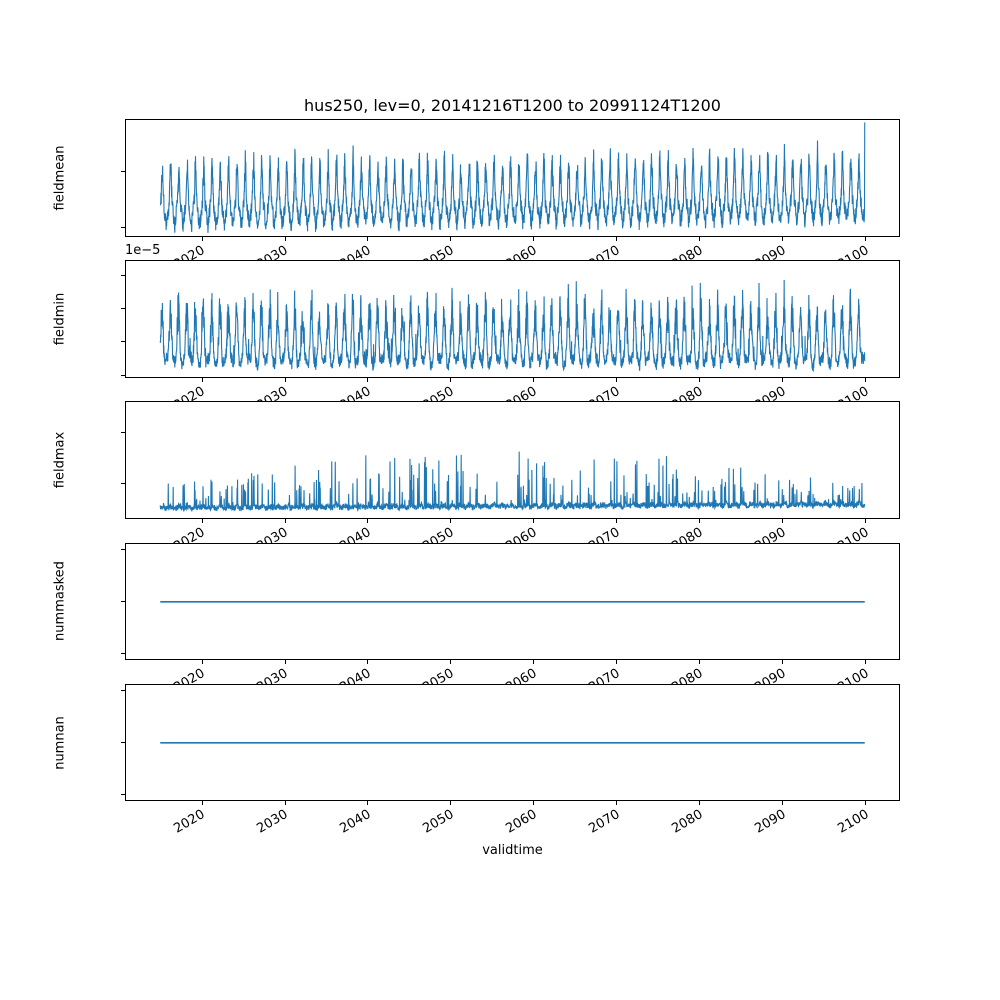 The height and width of the screenshot is (1000, 1000). What do you see at coordinates (521, 822) in the screenshot?
I see `x-tick-label: 2060` at bounding box center [521, 822].